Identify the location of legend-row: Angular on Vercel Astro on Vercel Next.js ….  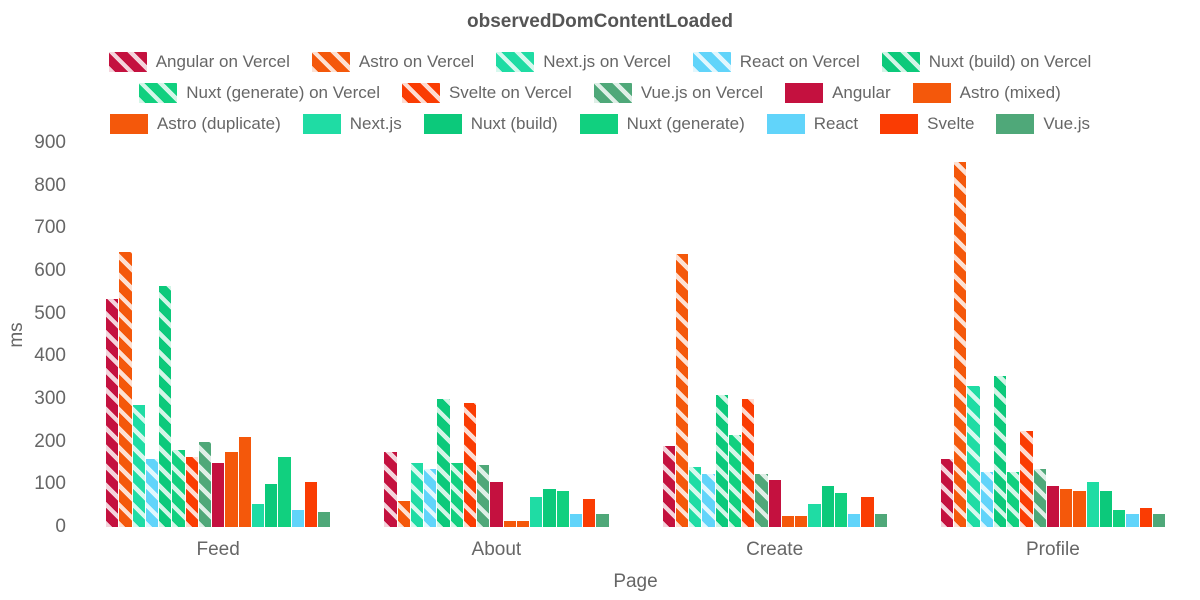
(600, 61).